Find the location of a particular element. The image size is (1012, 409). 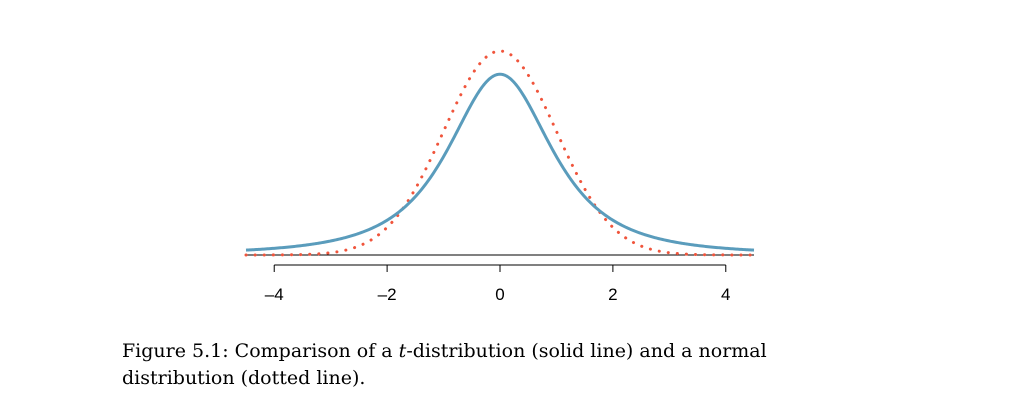

x-axis-ticks: –4 –2 0 2 4 is located at coordinates (498, 284).